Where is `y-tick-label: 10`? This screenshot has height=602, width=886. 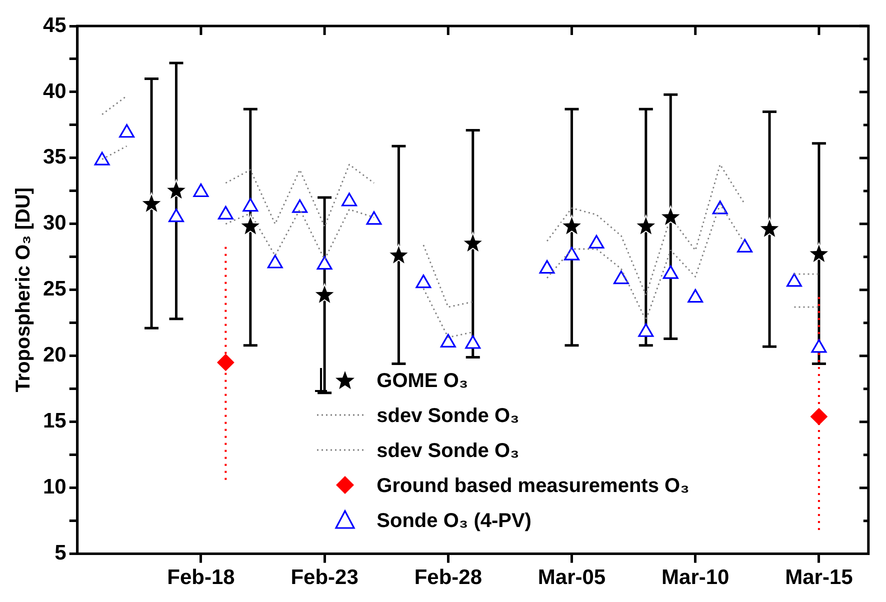 y-tick-label: 10 is located at coordinates (54, 487).